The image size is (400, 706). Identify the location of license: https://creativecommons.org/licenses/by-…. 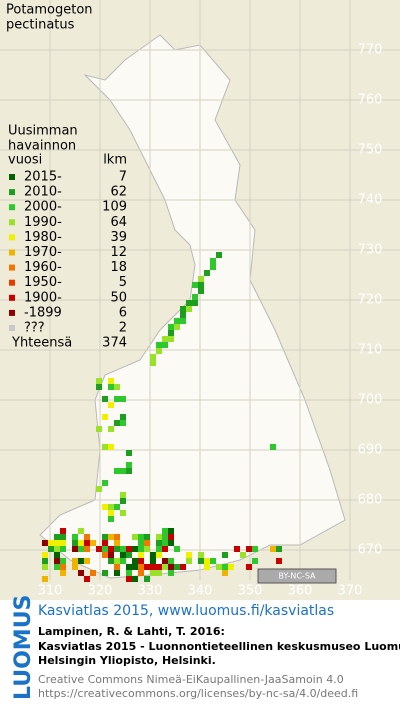
(198, 693).